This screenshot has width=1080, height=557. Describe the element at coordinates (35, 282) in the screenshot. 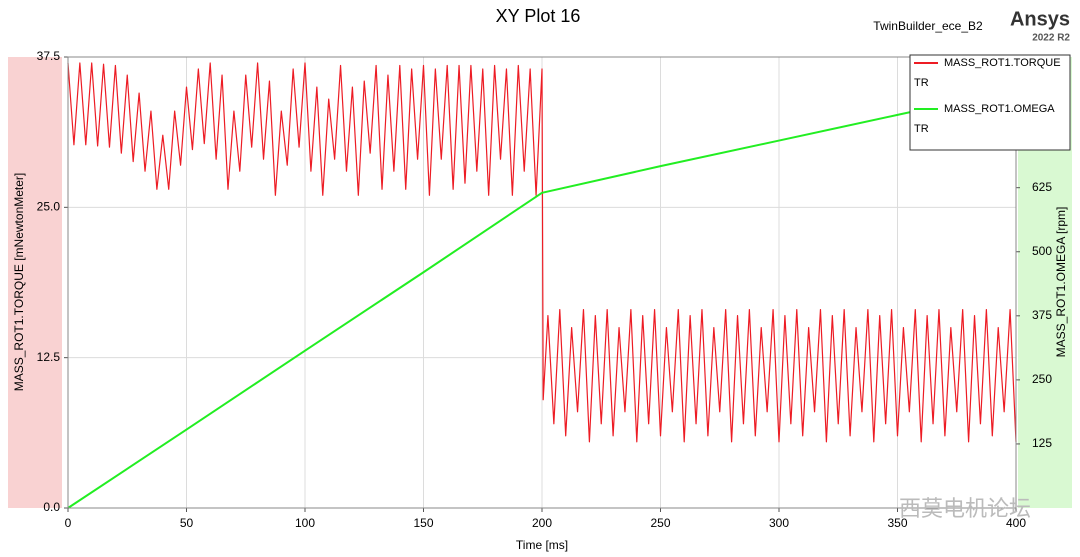

I see `y-axis-band` at that location.